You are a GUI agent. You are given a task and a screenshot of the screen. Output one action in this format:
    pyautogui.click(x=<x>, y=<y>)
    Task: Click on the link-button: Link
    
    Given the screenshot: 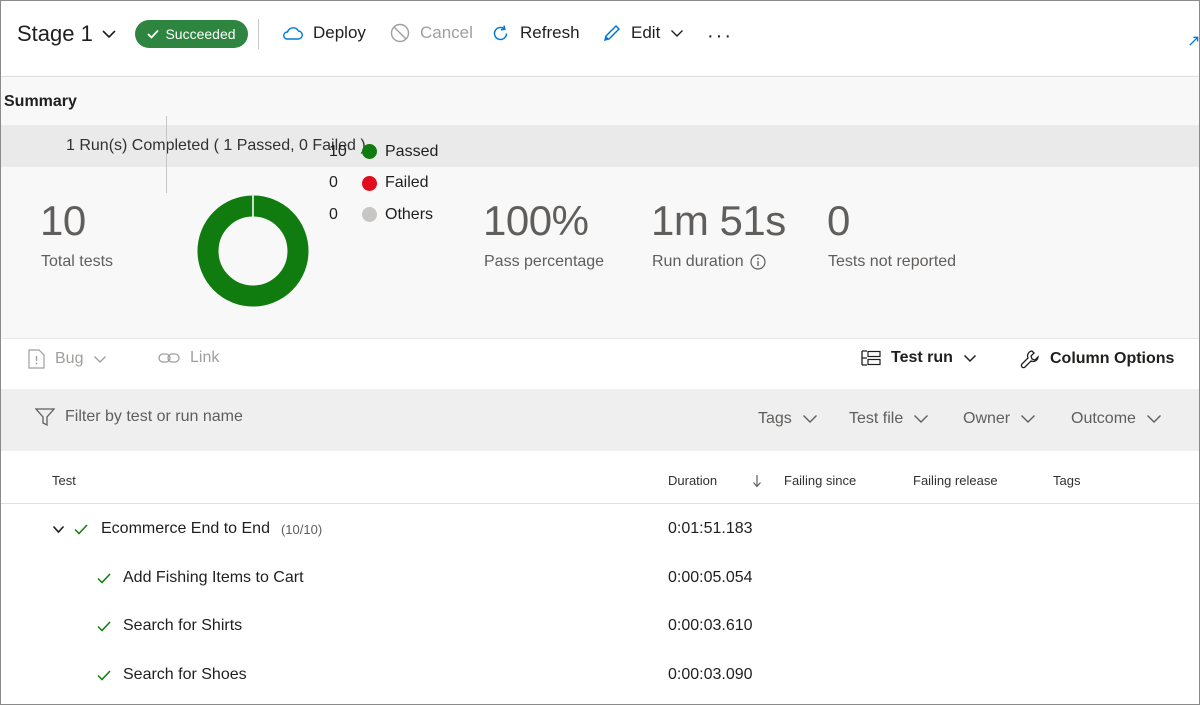 What is the action you would take?
    pyautogui.click(x=188, y=358)
    